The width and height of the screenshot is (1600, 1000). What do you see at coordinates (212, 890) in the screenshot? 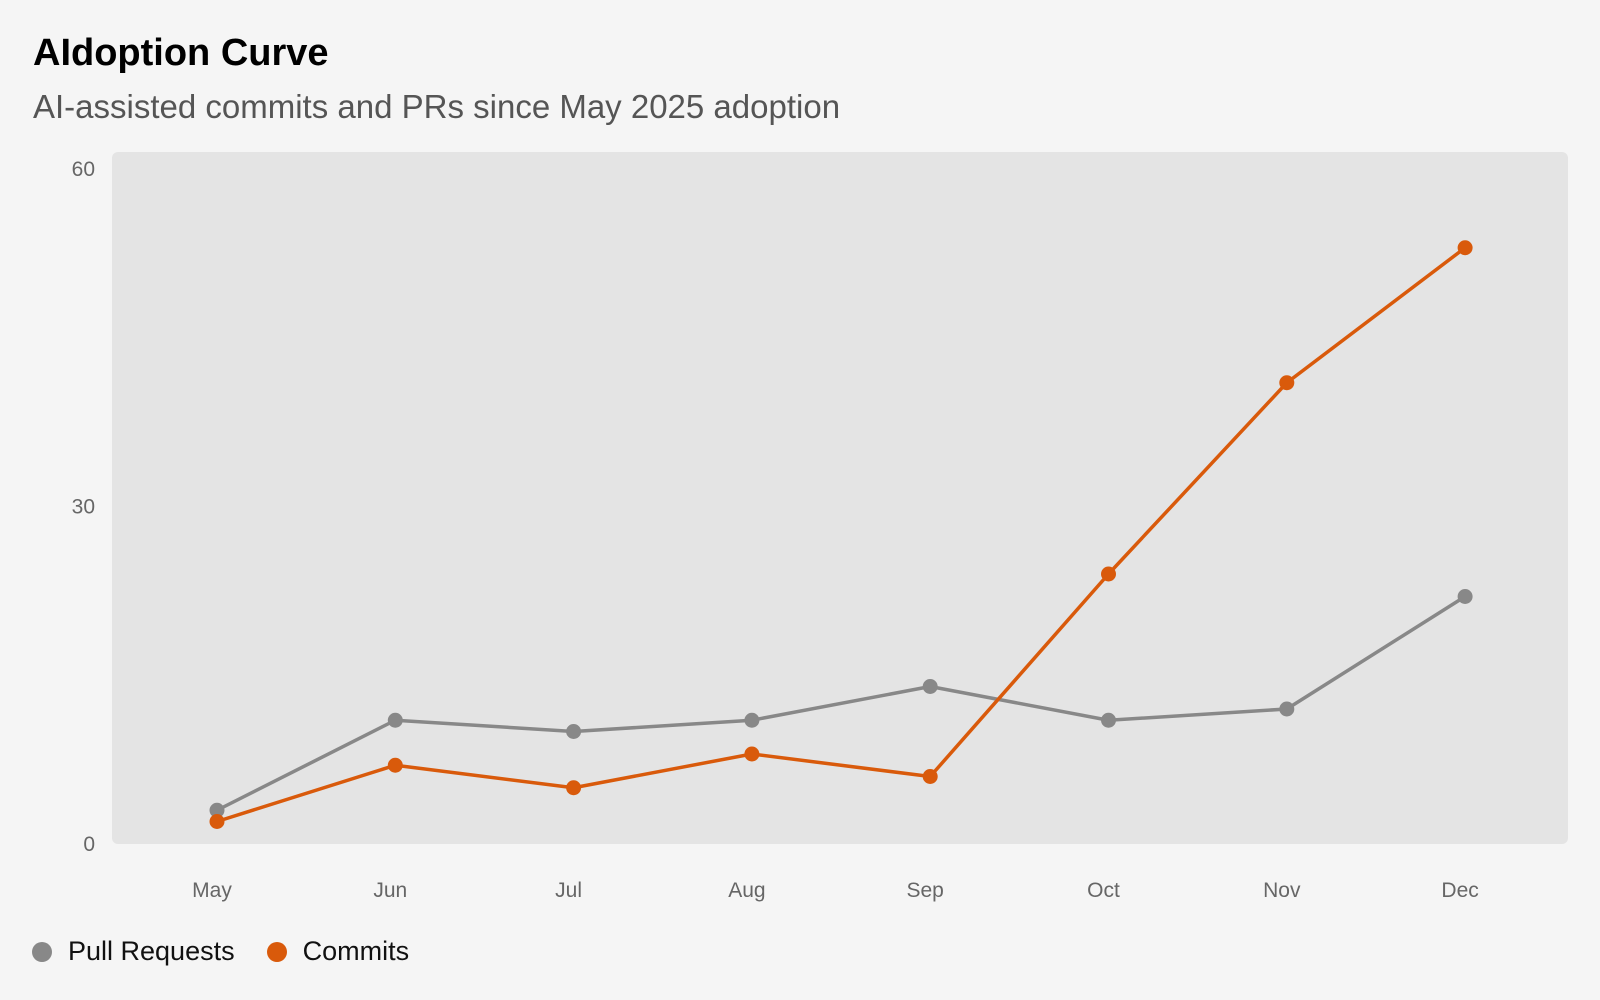
I see `x-tick-label: May` at bounding box center [212, 890].